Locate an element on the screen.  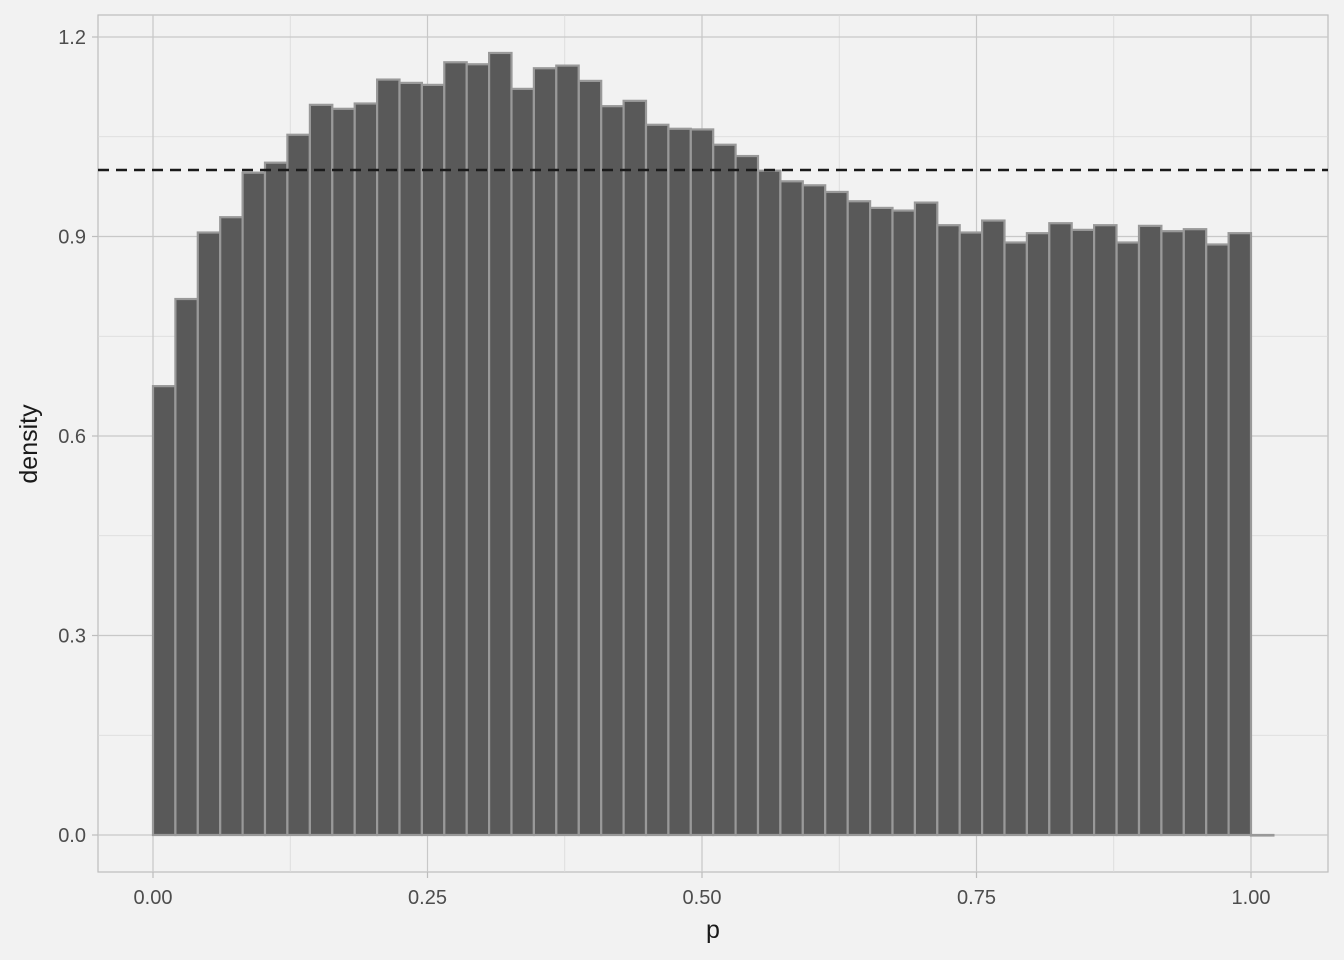
y-tick-label: 1.2 is located at coordinates (72, 38).